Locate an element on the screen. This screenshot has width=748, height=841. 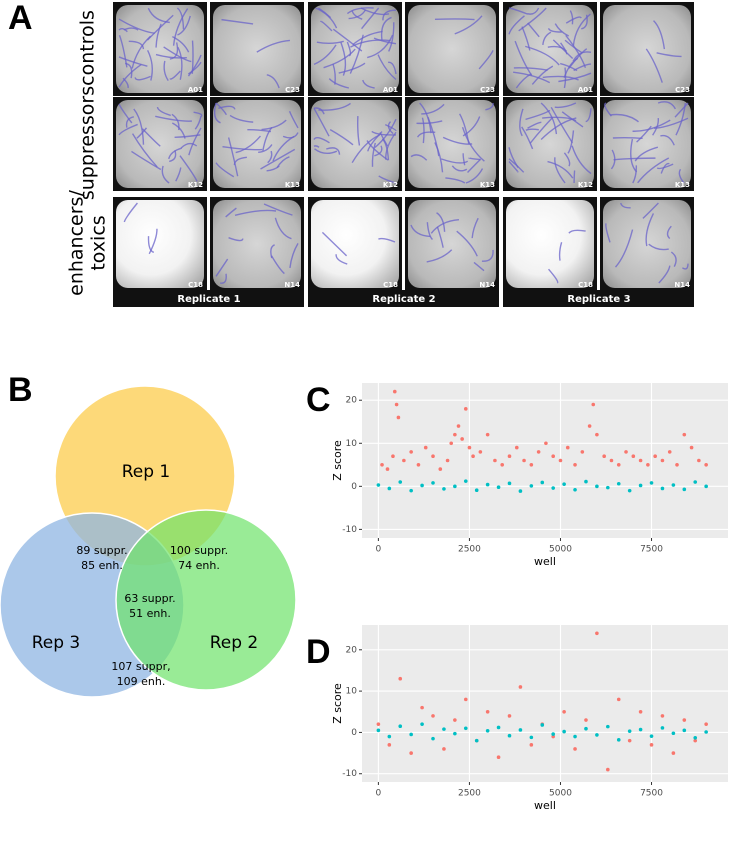
venn-set-label: Rep 1 is located at coordinates (146, 472).